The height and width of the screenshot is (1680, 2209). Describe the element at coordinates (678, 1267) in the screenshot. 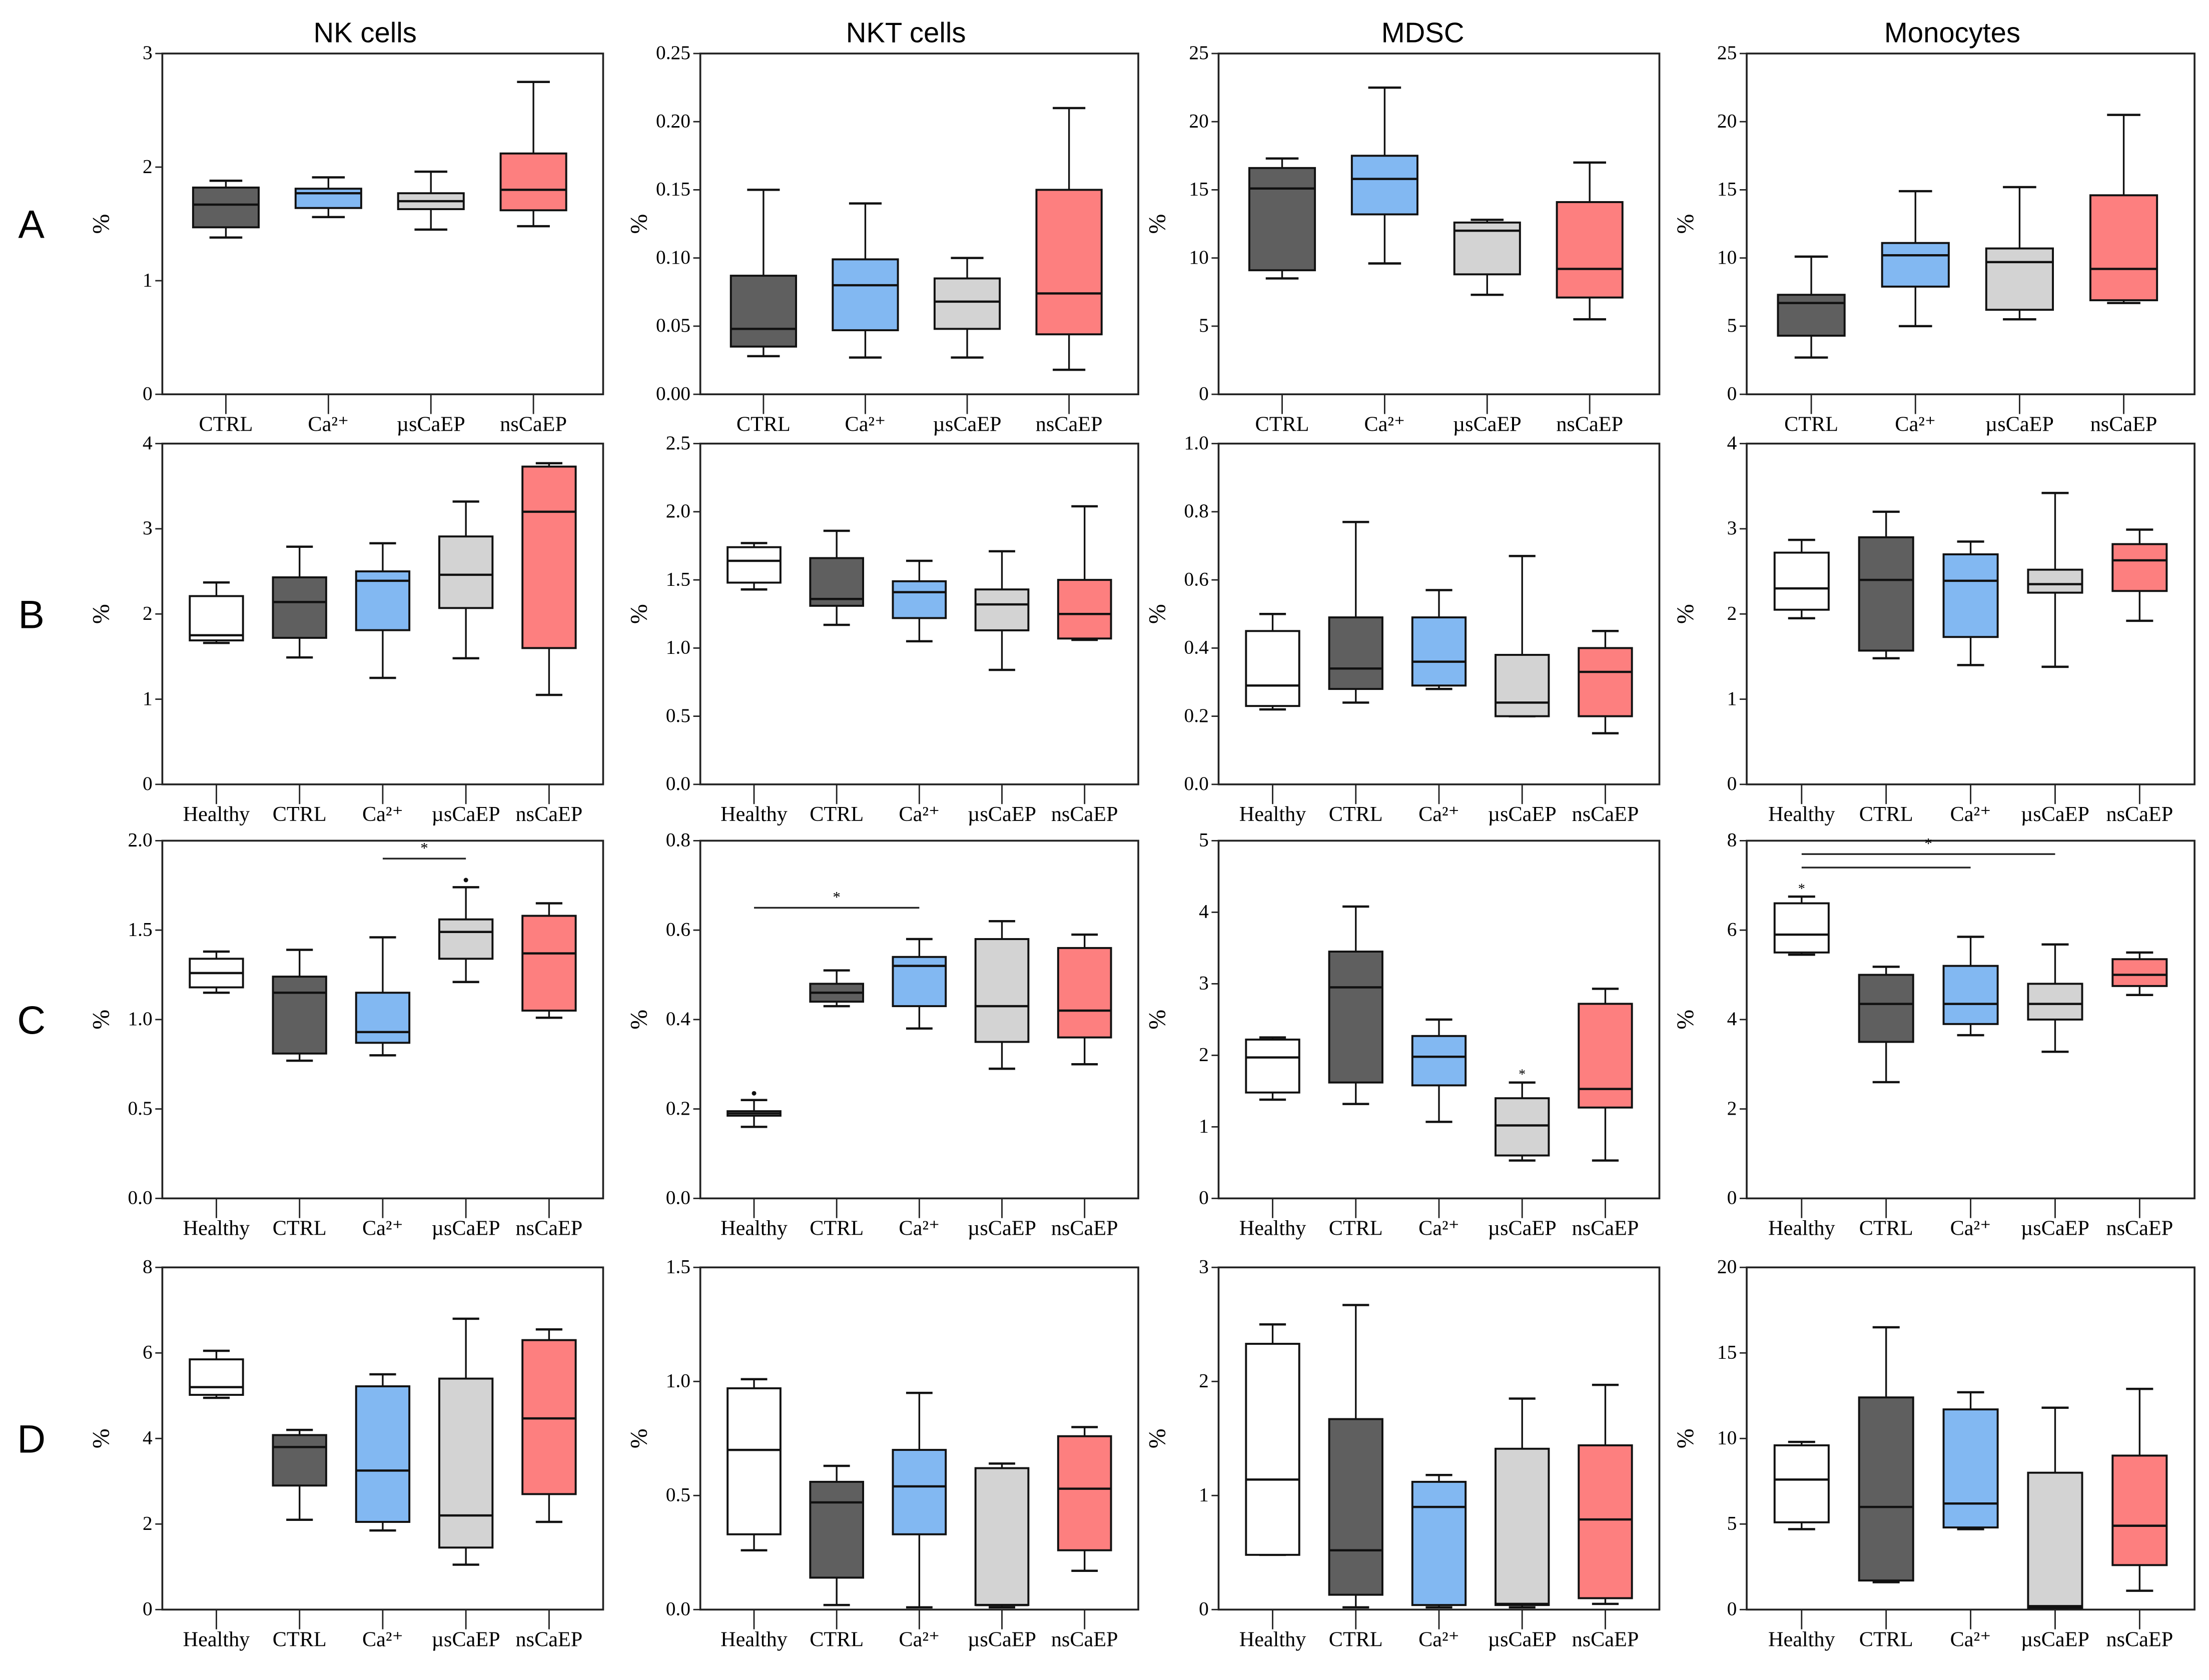

I see `y-tick-label: 1.5` at that location.